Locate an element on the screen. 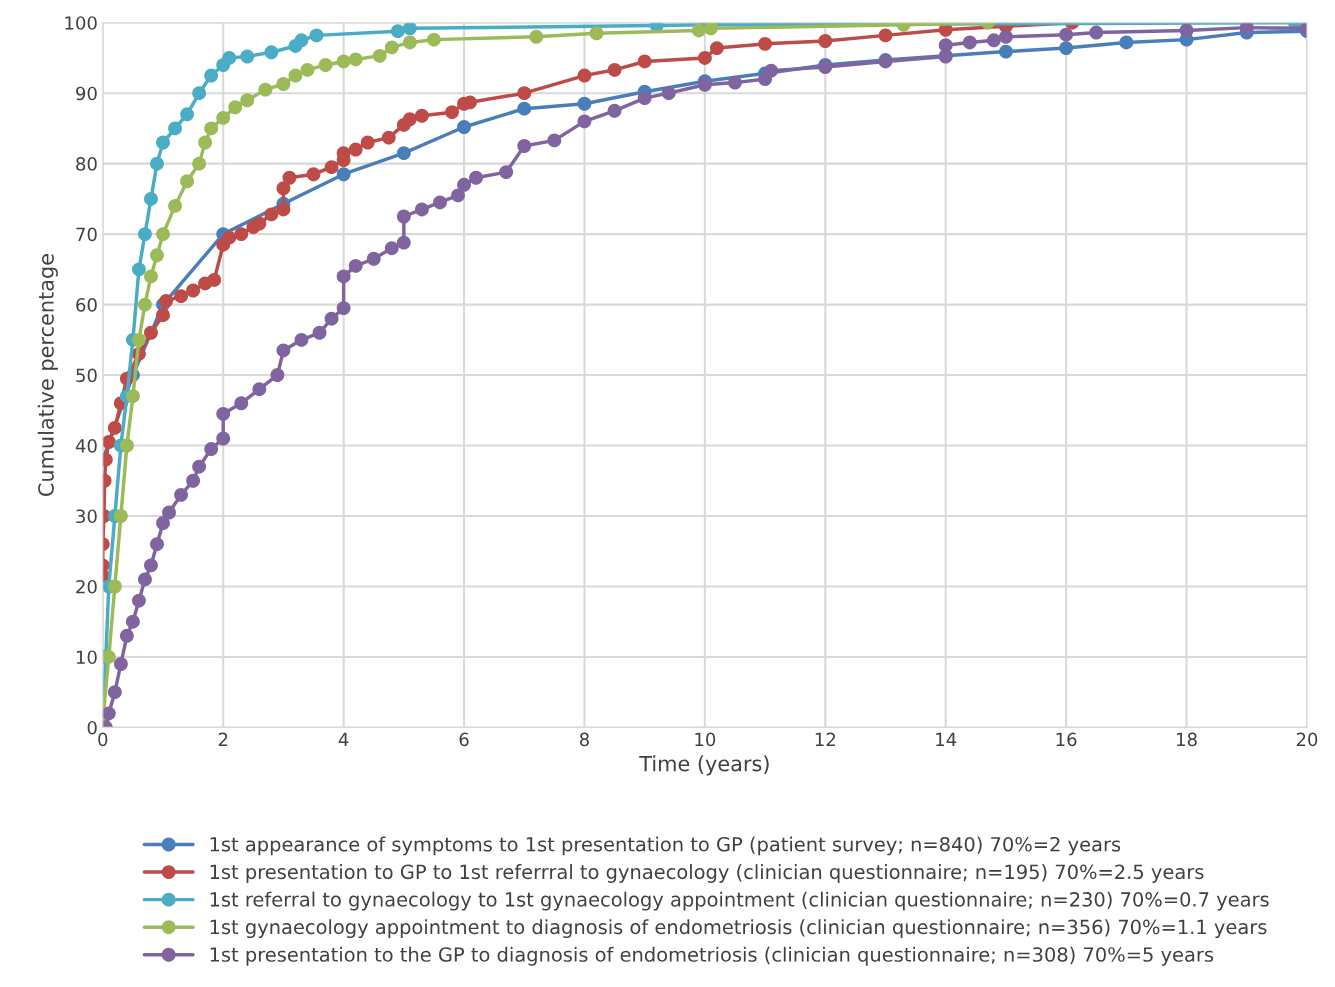 Image resolution: width=1335 pixels, height=987 pixels. x-tick-label: 16 is located at coordinates (1066, 739).